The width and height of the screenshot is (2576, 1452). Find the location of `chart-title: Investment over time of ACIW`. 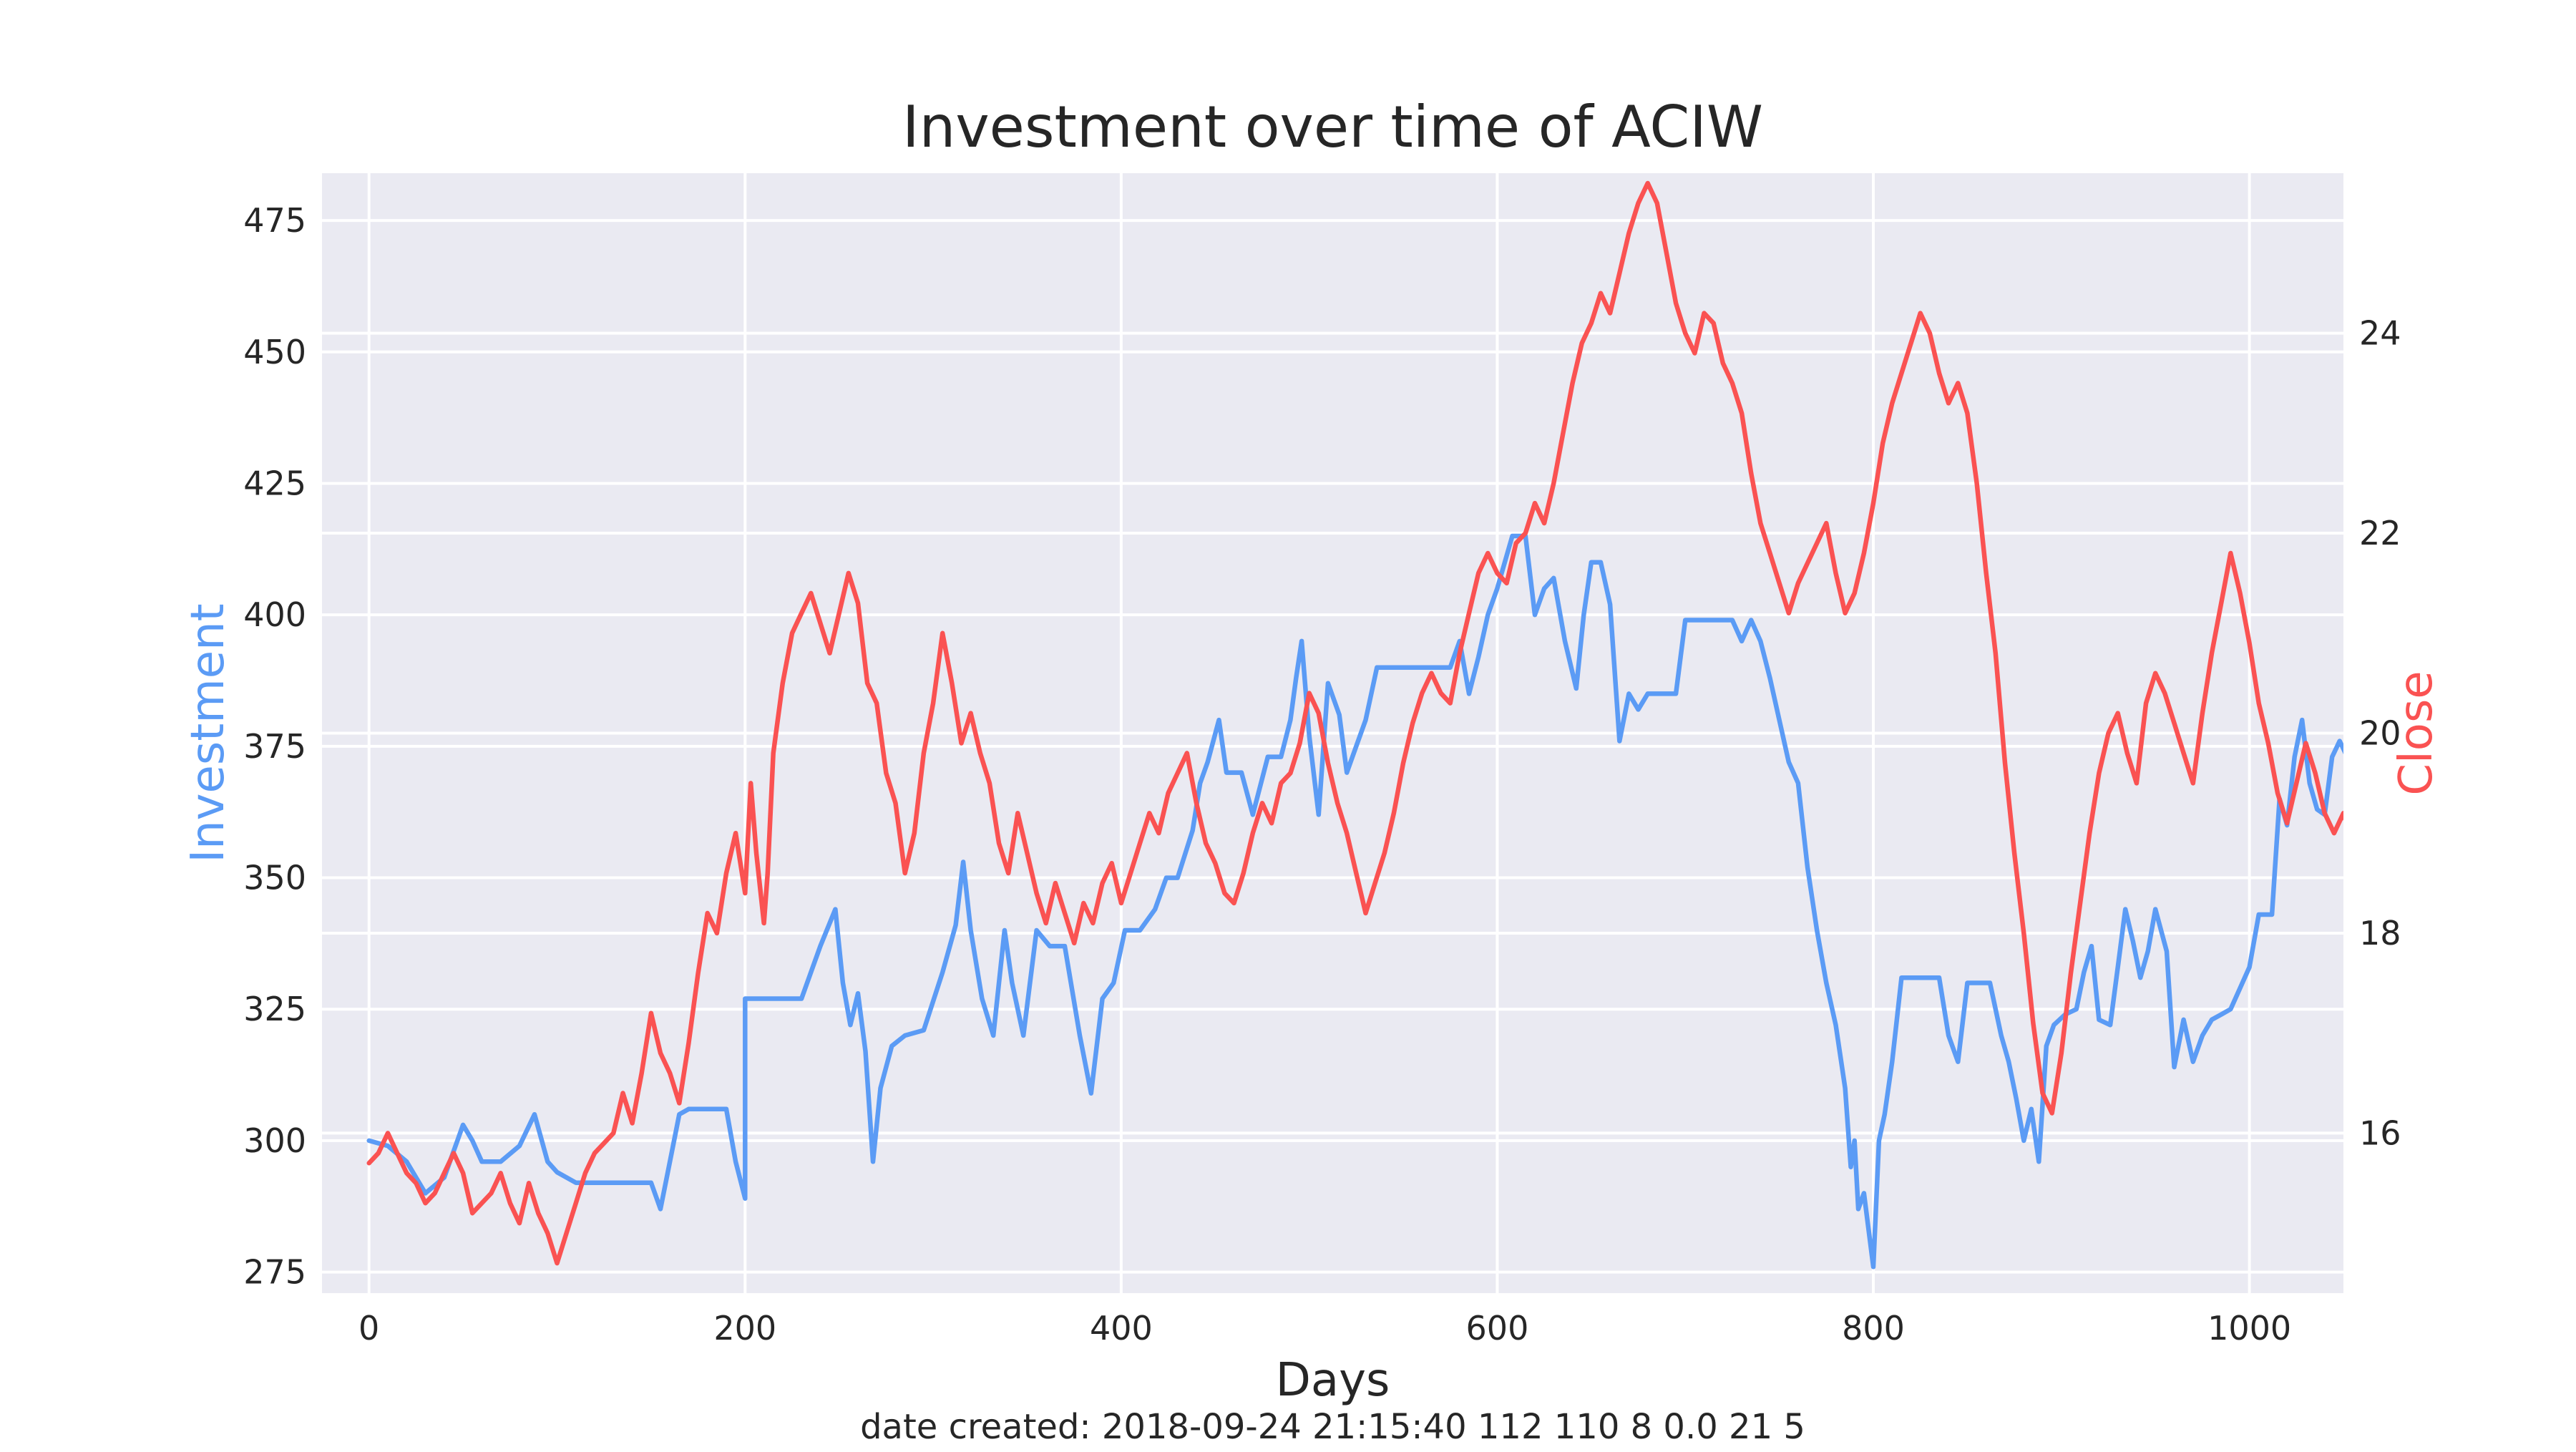

chart-title: Investment over time of ACIW is located at coordinates (1332, 127).